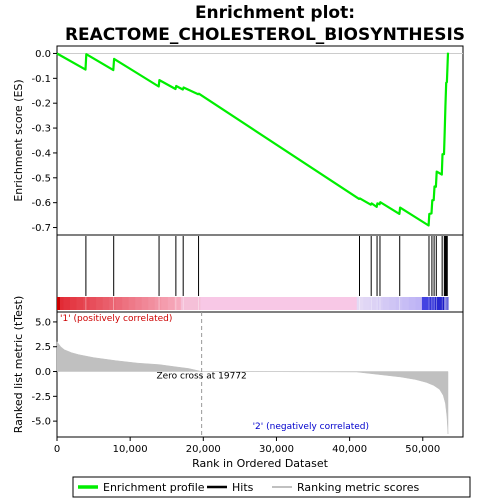  I want to click on es-ytick-label: -0.5, so click(41, 178).